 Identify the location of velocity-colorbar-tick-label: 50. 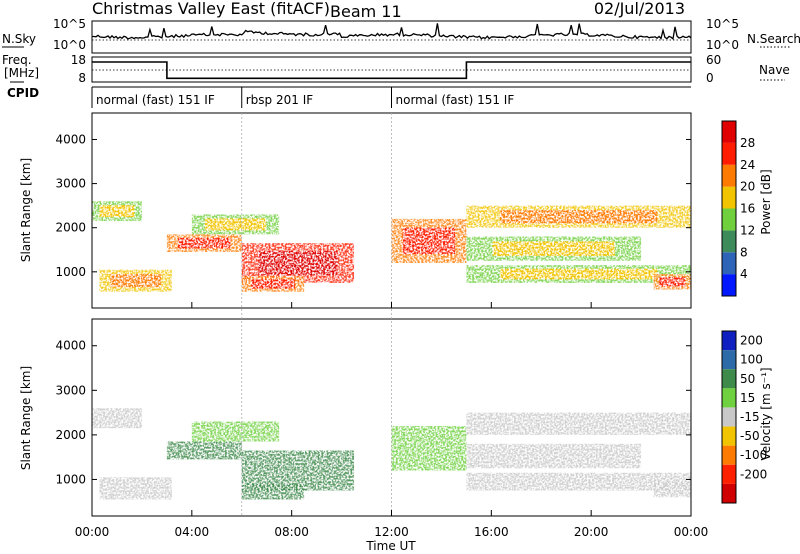
(747, 379).